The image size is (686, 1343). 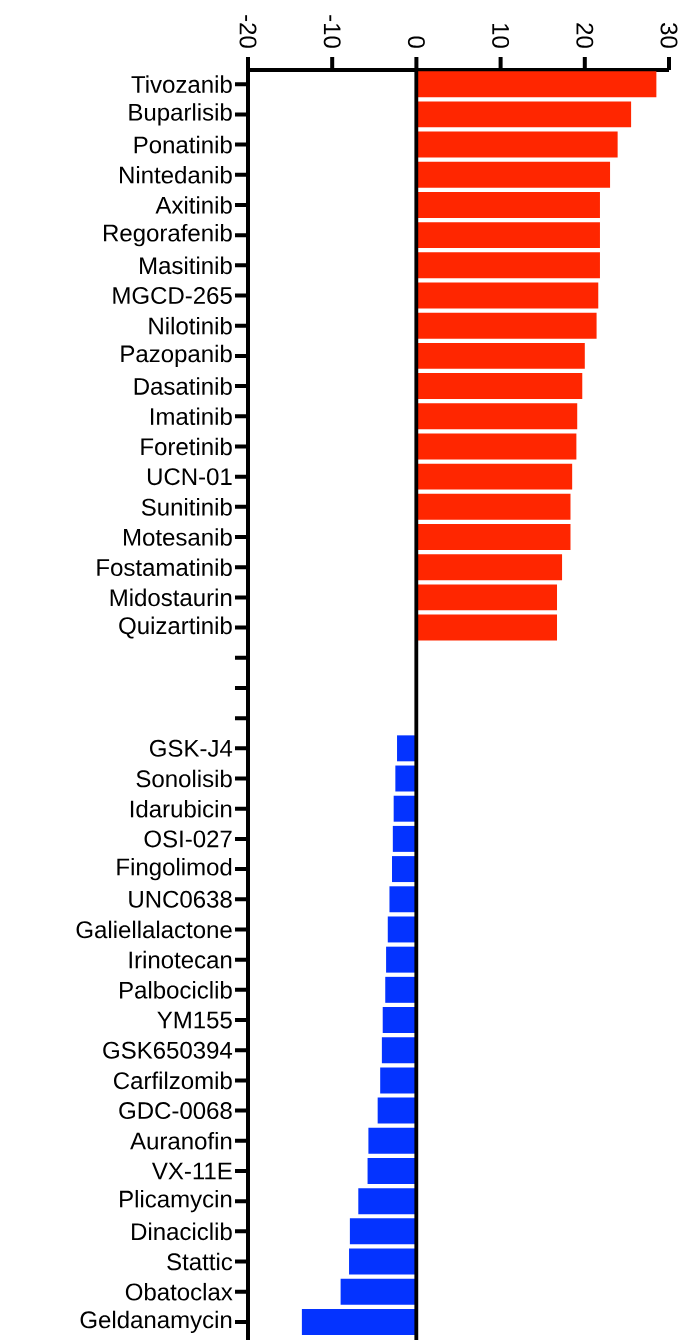 What do you see at coordinates (176, 174) in the screenshot?
I see `y-tick-label: Nintedanib` at bounding box center [176, 174].